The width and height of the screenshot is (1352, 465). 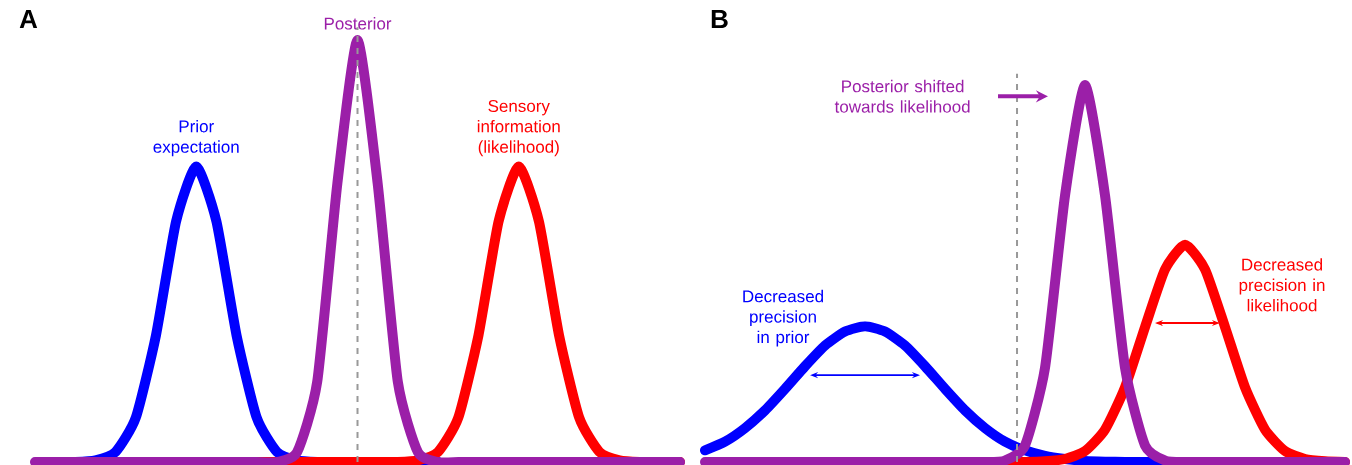 I want to click on text: Sensory information (likelihood), so click(x=518, y=128).